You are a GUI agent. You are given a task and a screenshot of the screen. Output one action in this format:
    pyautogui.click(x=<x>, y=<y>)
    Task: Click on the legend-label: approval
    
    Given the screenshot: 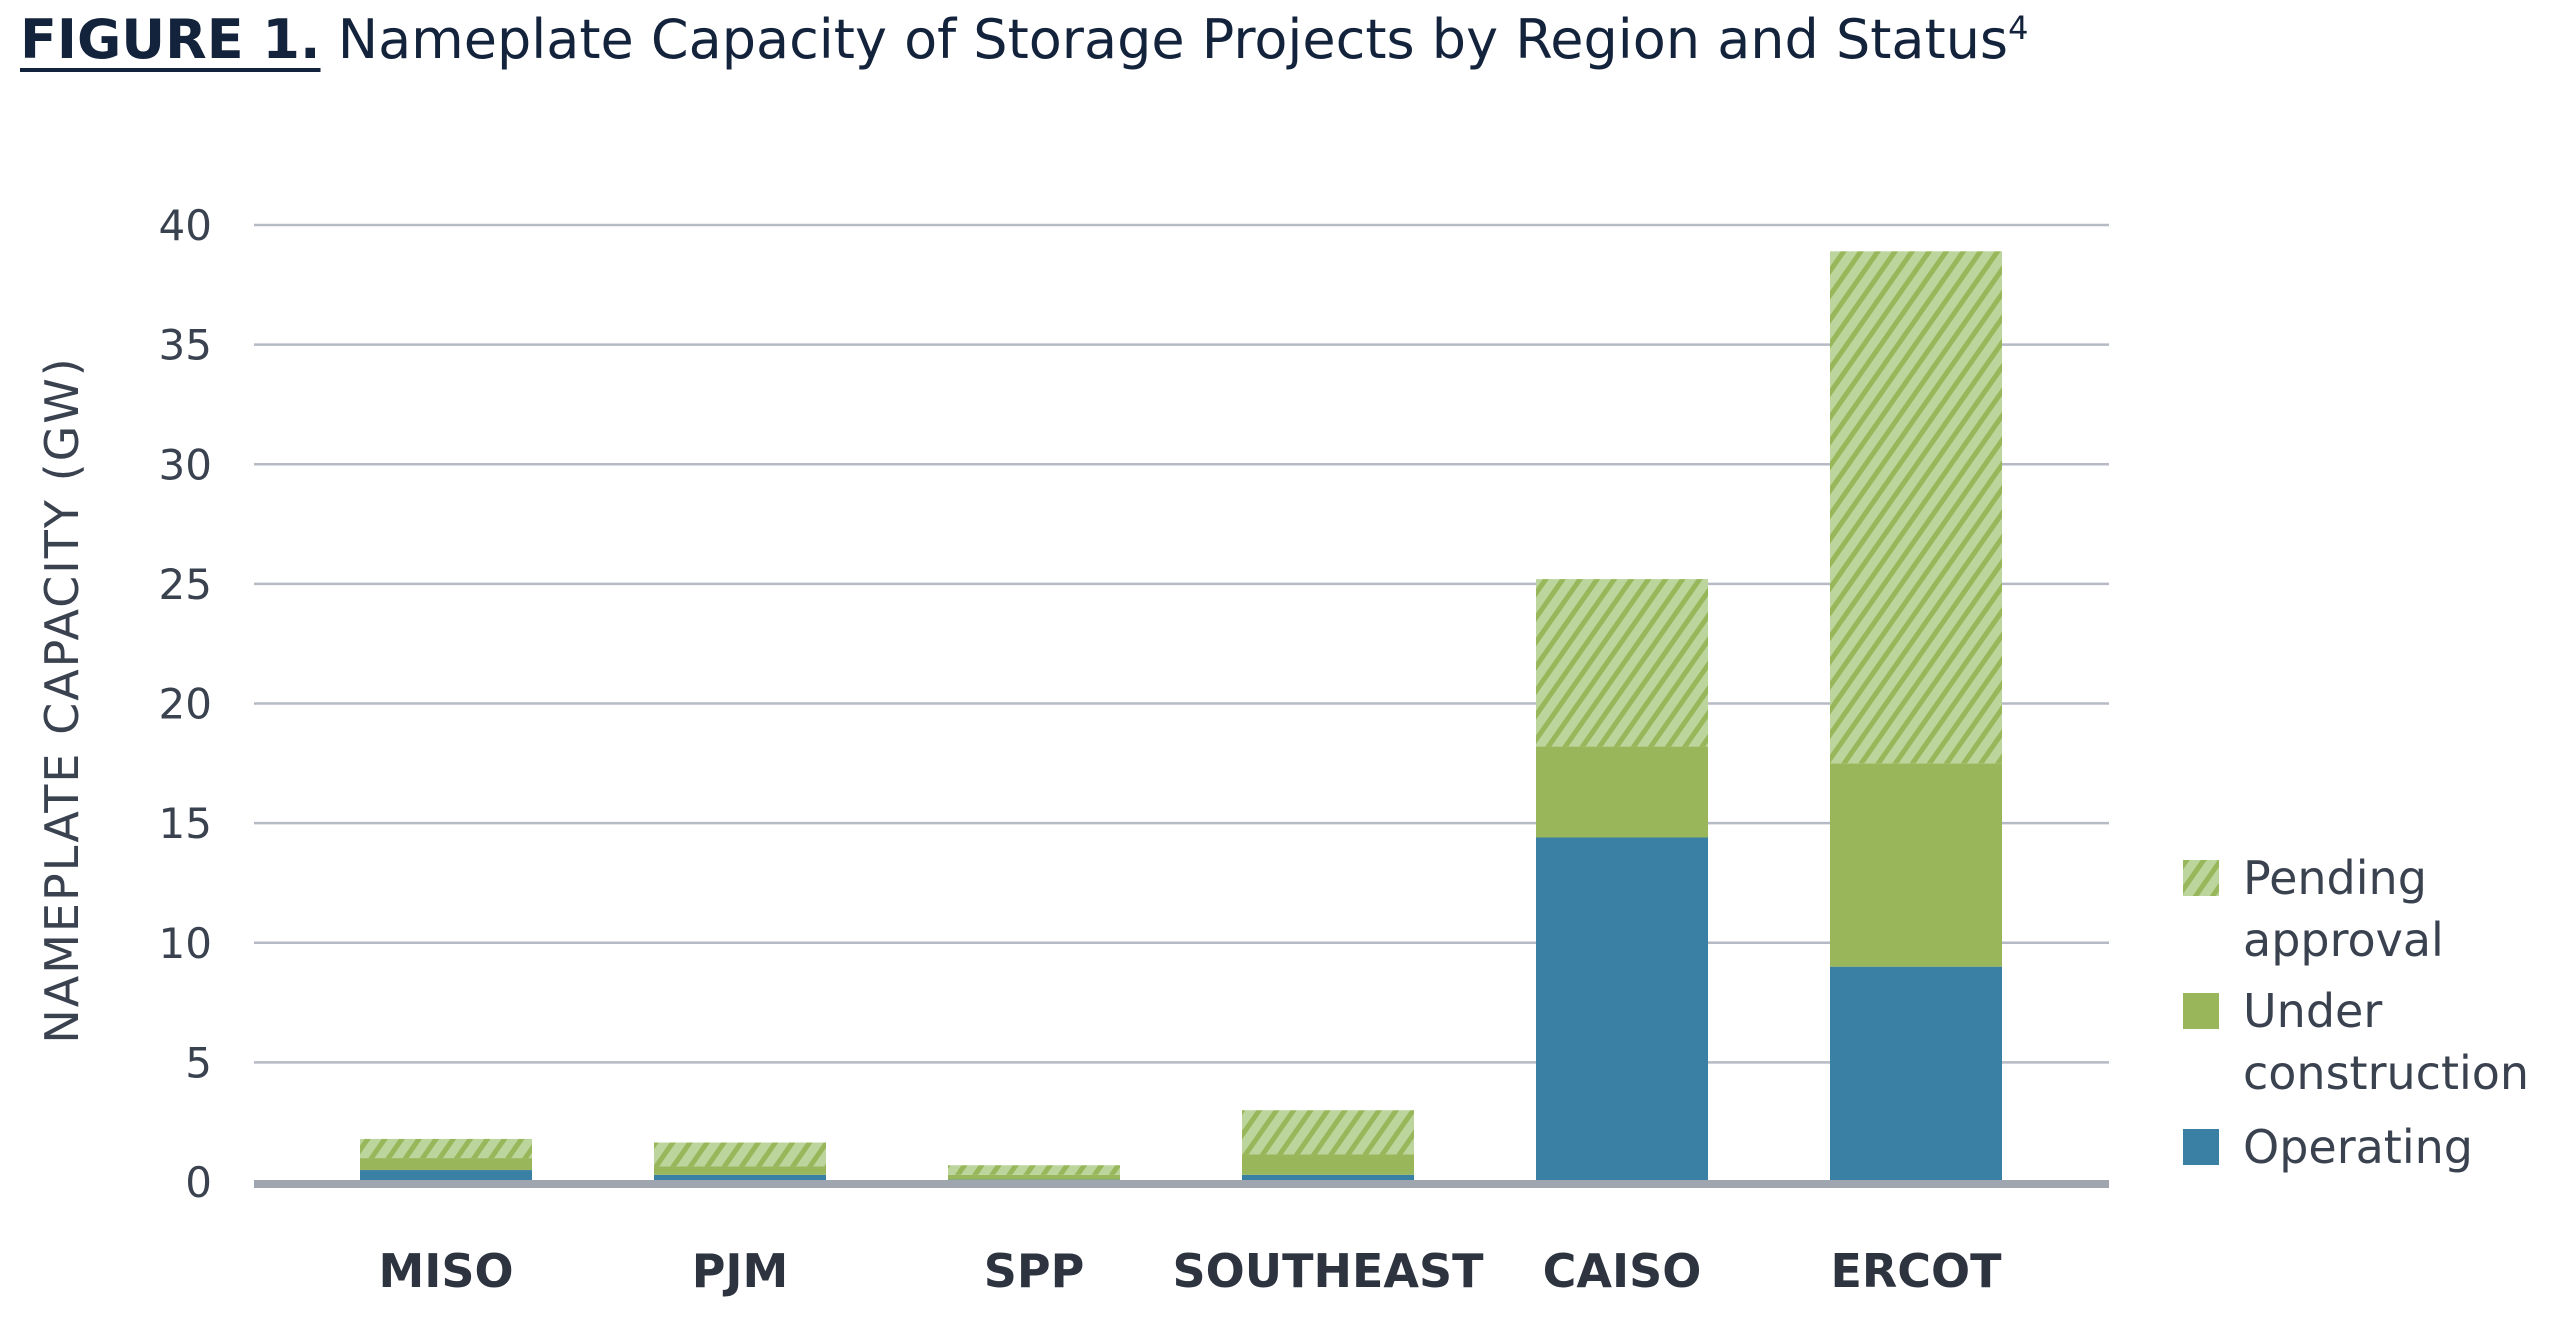 What is the action you would take?
    pyautogui.click(x=2343, y=940)
    